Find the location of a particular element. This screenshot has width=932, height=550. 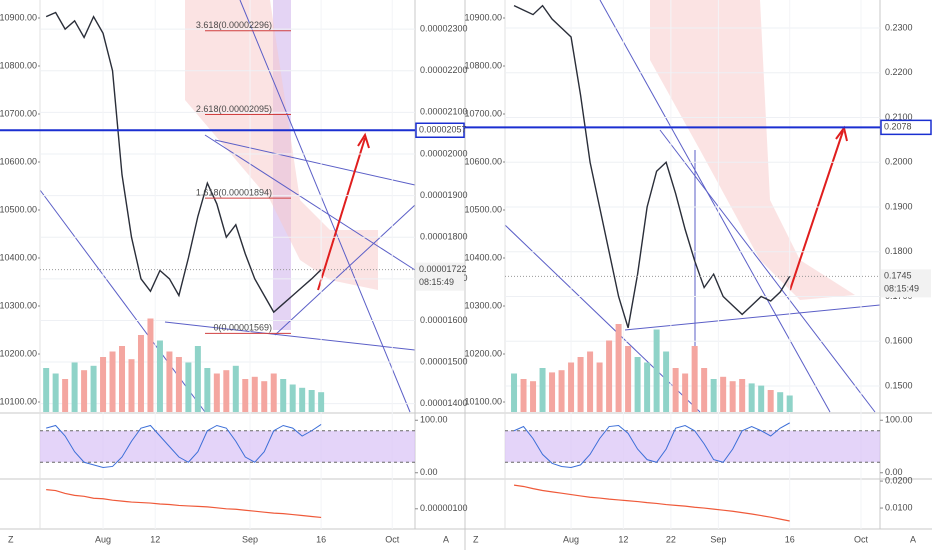

y-tick-label: 0.00001900 is located at coordinates (444, 195).